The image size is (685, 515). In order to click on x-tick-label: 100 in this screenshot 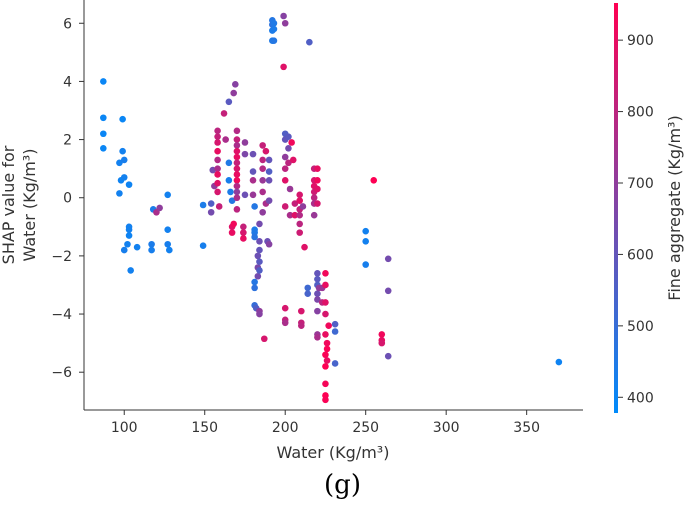, I will do `click(124, 428)`.